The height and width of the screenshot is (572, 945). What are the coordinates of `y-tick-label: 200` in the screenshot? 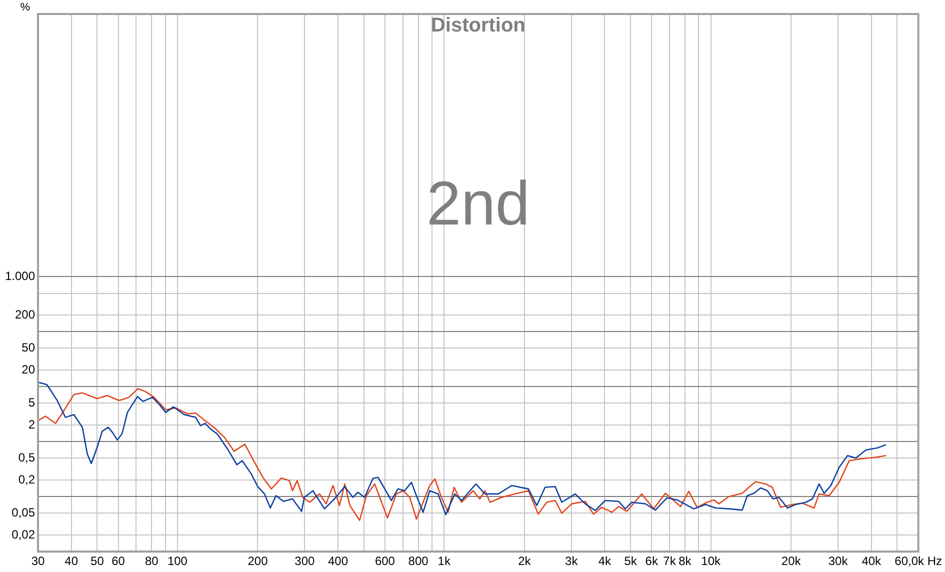 It's located at (25, 314).